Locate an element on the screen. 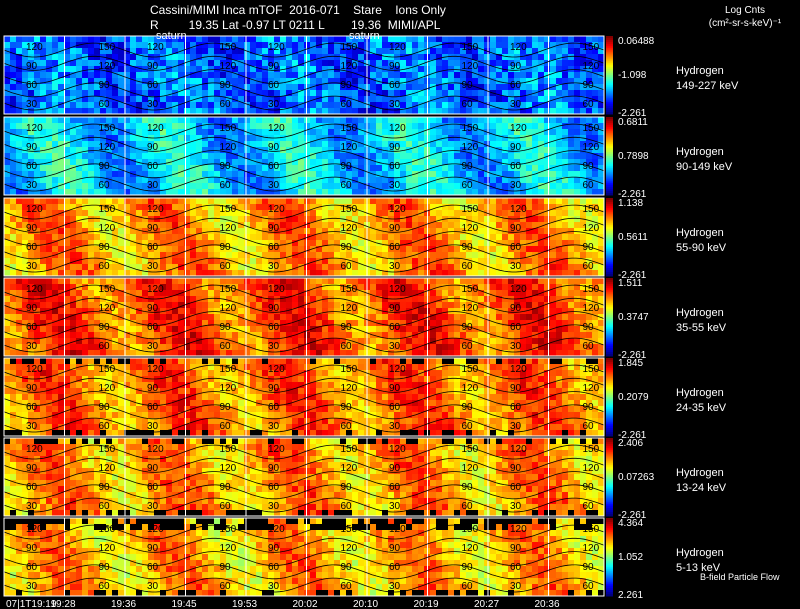 The image size is (800, 609). colorbar-segment is located at coordinates (609, 88).